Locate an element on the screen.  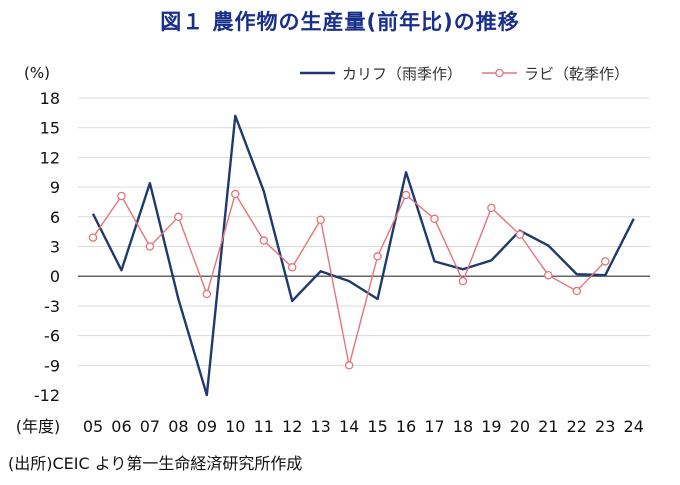
x-tick-label: 12 is located at coordinates (292, 426).